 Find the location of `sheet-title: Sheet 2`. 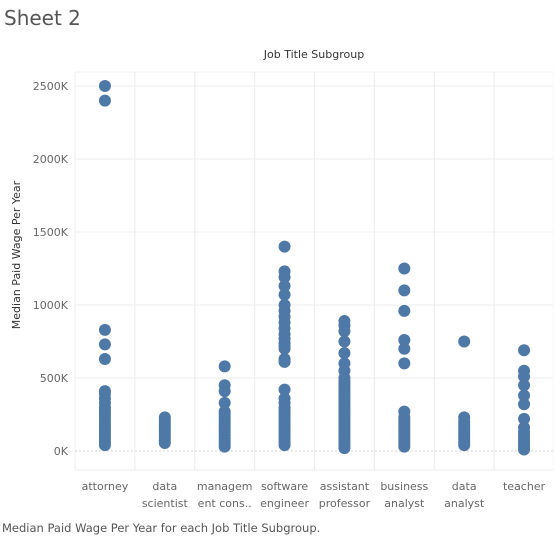

sheet-title: Sheet 2 is located at coordinates (42, 18).